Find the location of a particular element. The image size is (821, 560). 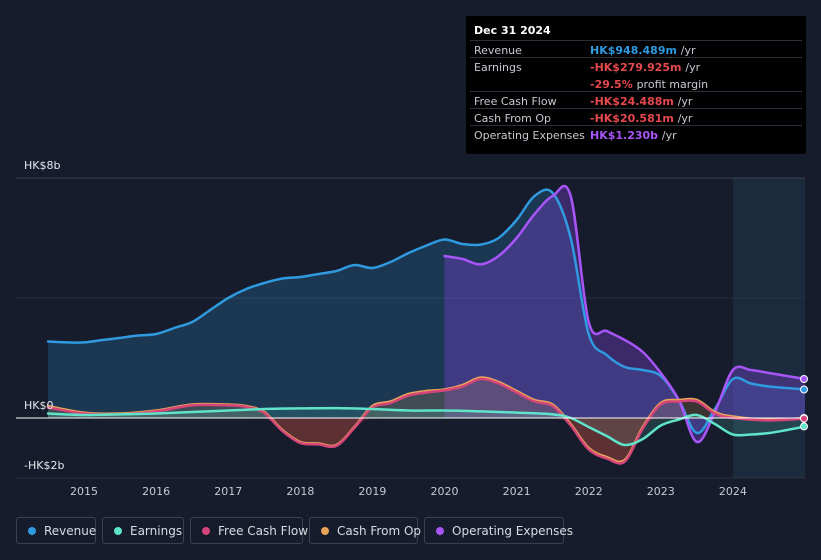

negative-cash-flow-area is located at coordinates (426, 439).